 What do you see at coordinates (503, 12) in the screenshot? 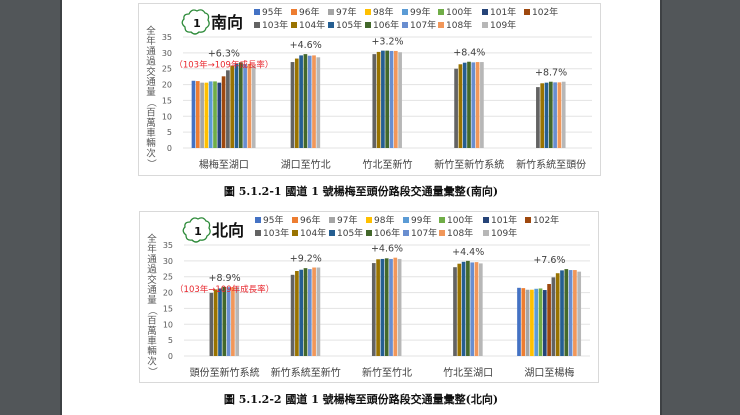
I see `svg-text: 101年` at bounding box center [503, 12].